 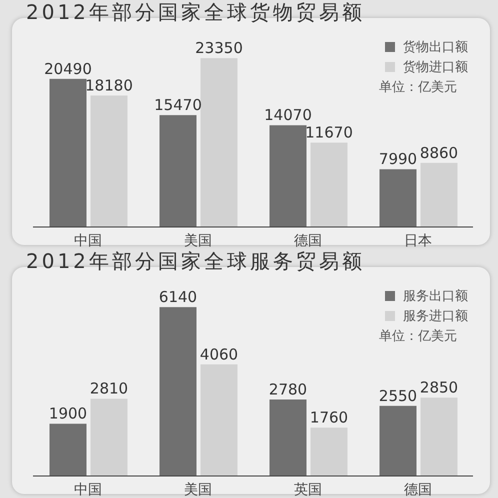 What do you see at coordinates (219, 354) in the screenshot?
I see `data-label: 4060` at bounding box center [219, 354].